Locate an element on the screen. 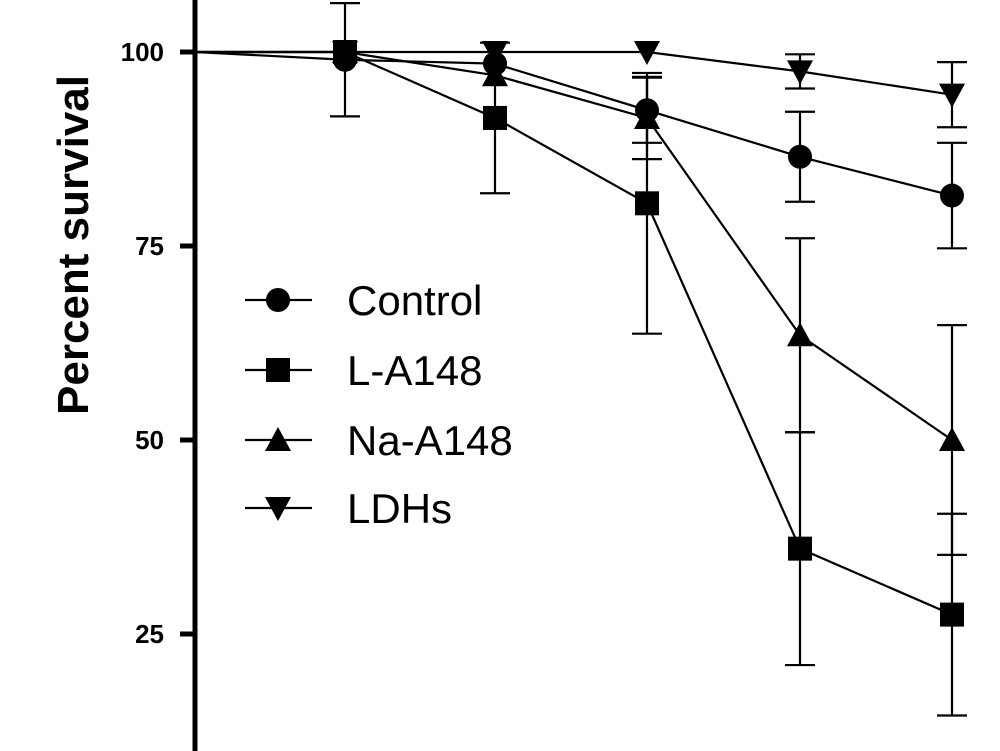 The height and width of the screenshot is (751, 1000). y-tick-label-100: 100 is located at coordinates (142, 52).